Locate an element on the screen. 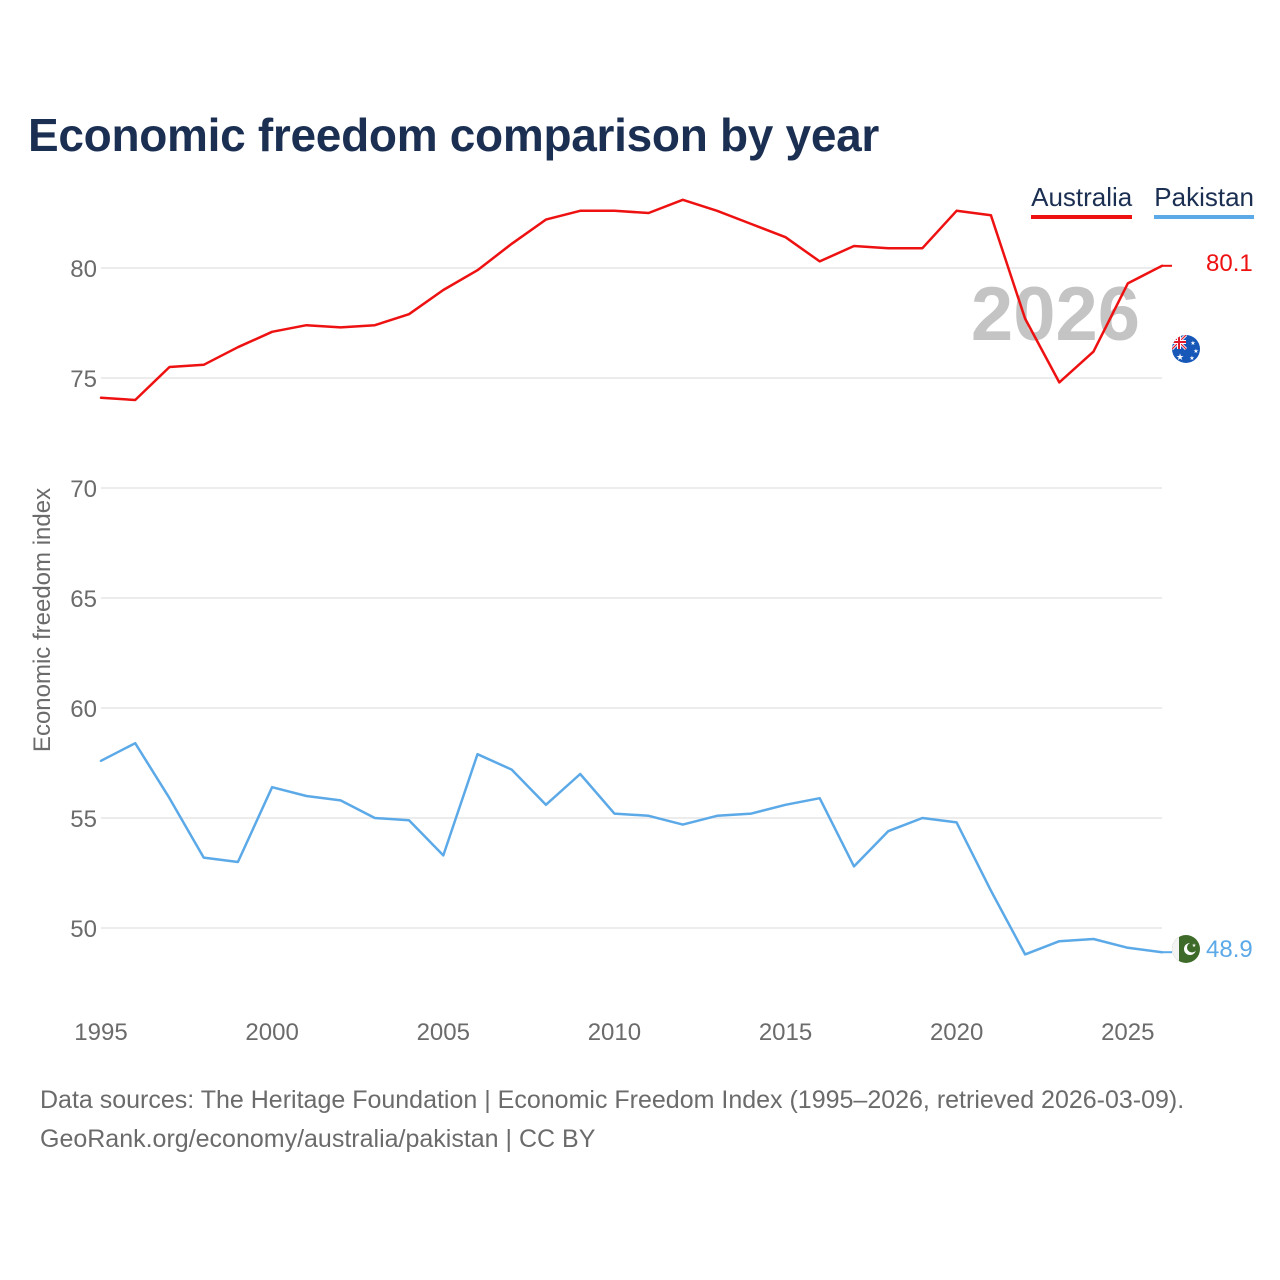 This screenshot has height=1280, width=1280. series-line-australia is located at coordinates (631, 300).